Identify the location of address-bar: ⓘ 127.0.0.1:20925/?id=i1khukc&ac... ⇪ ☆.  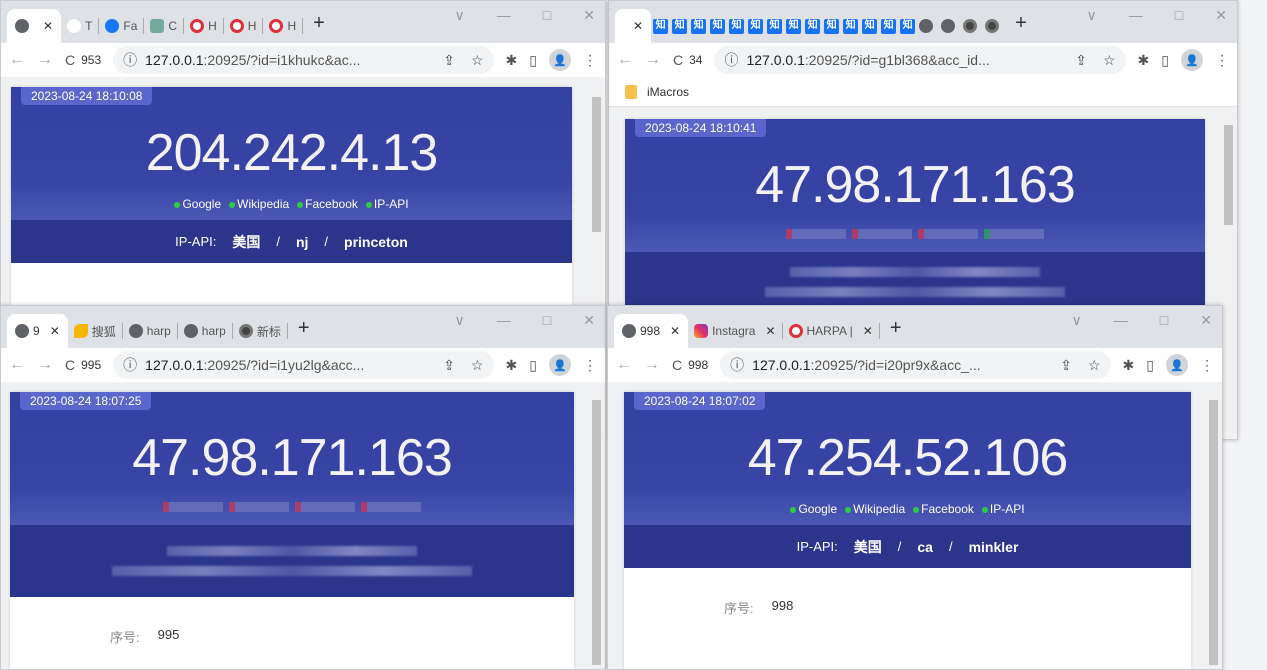
(303, 60).